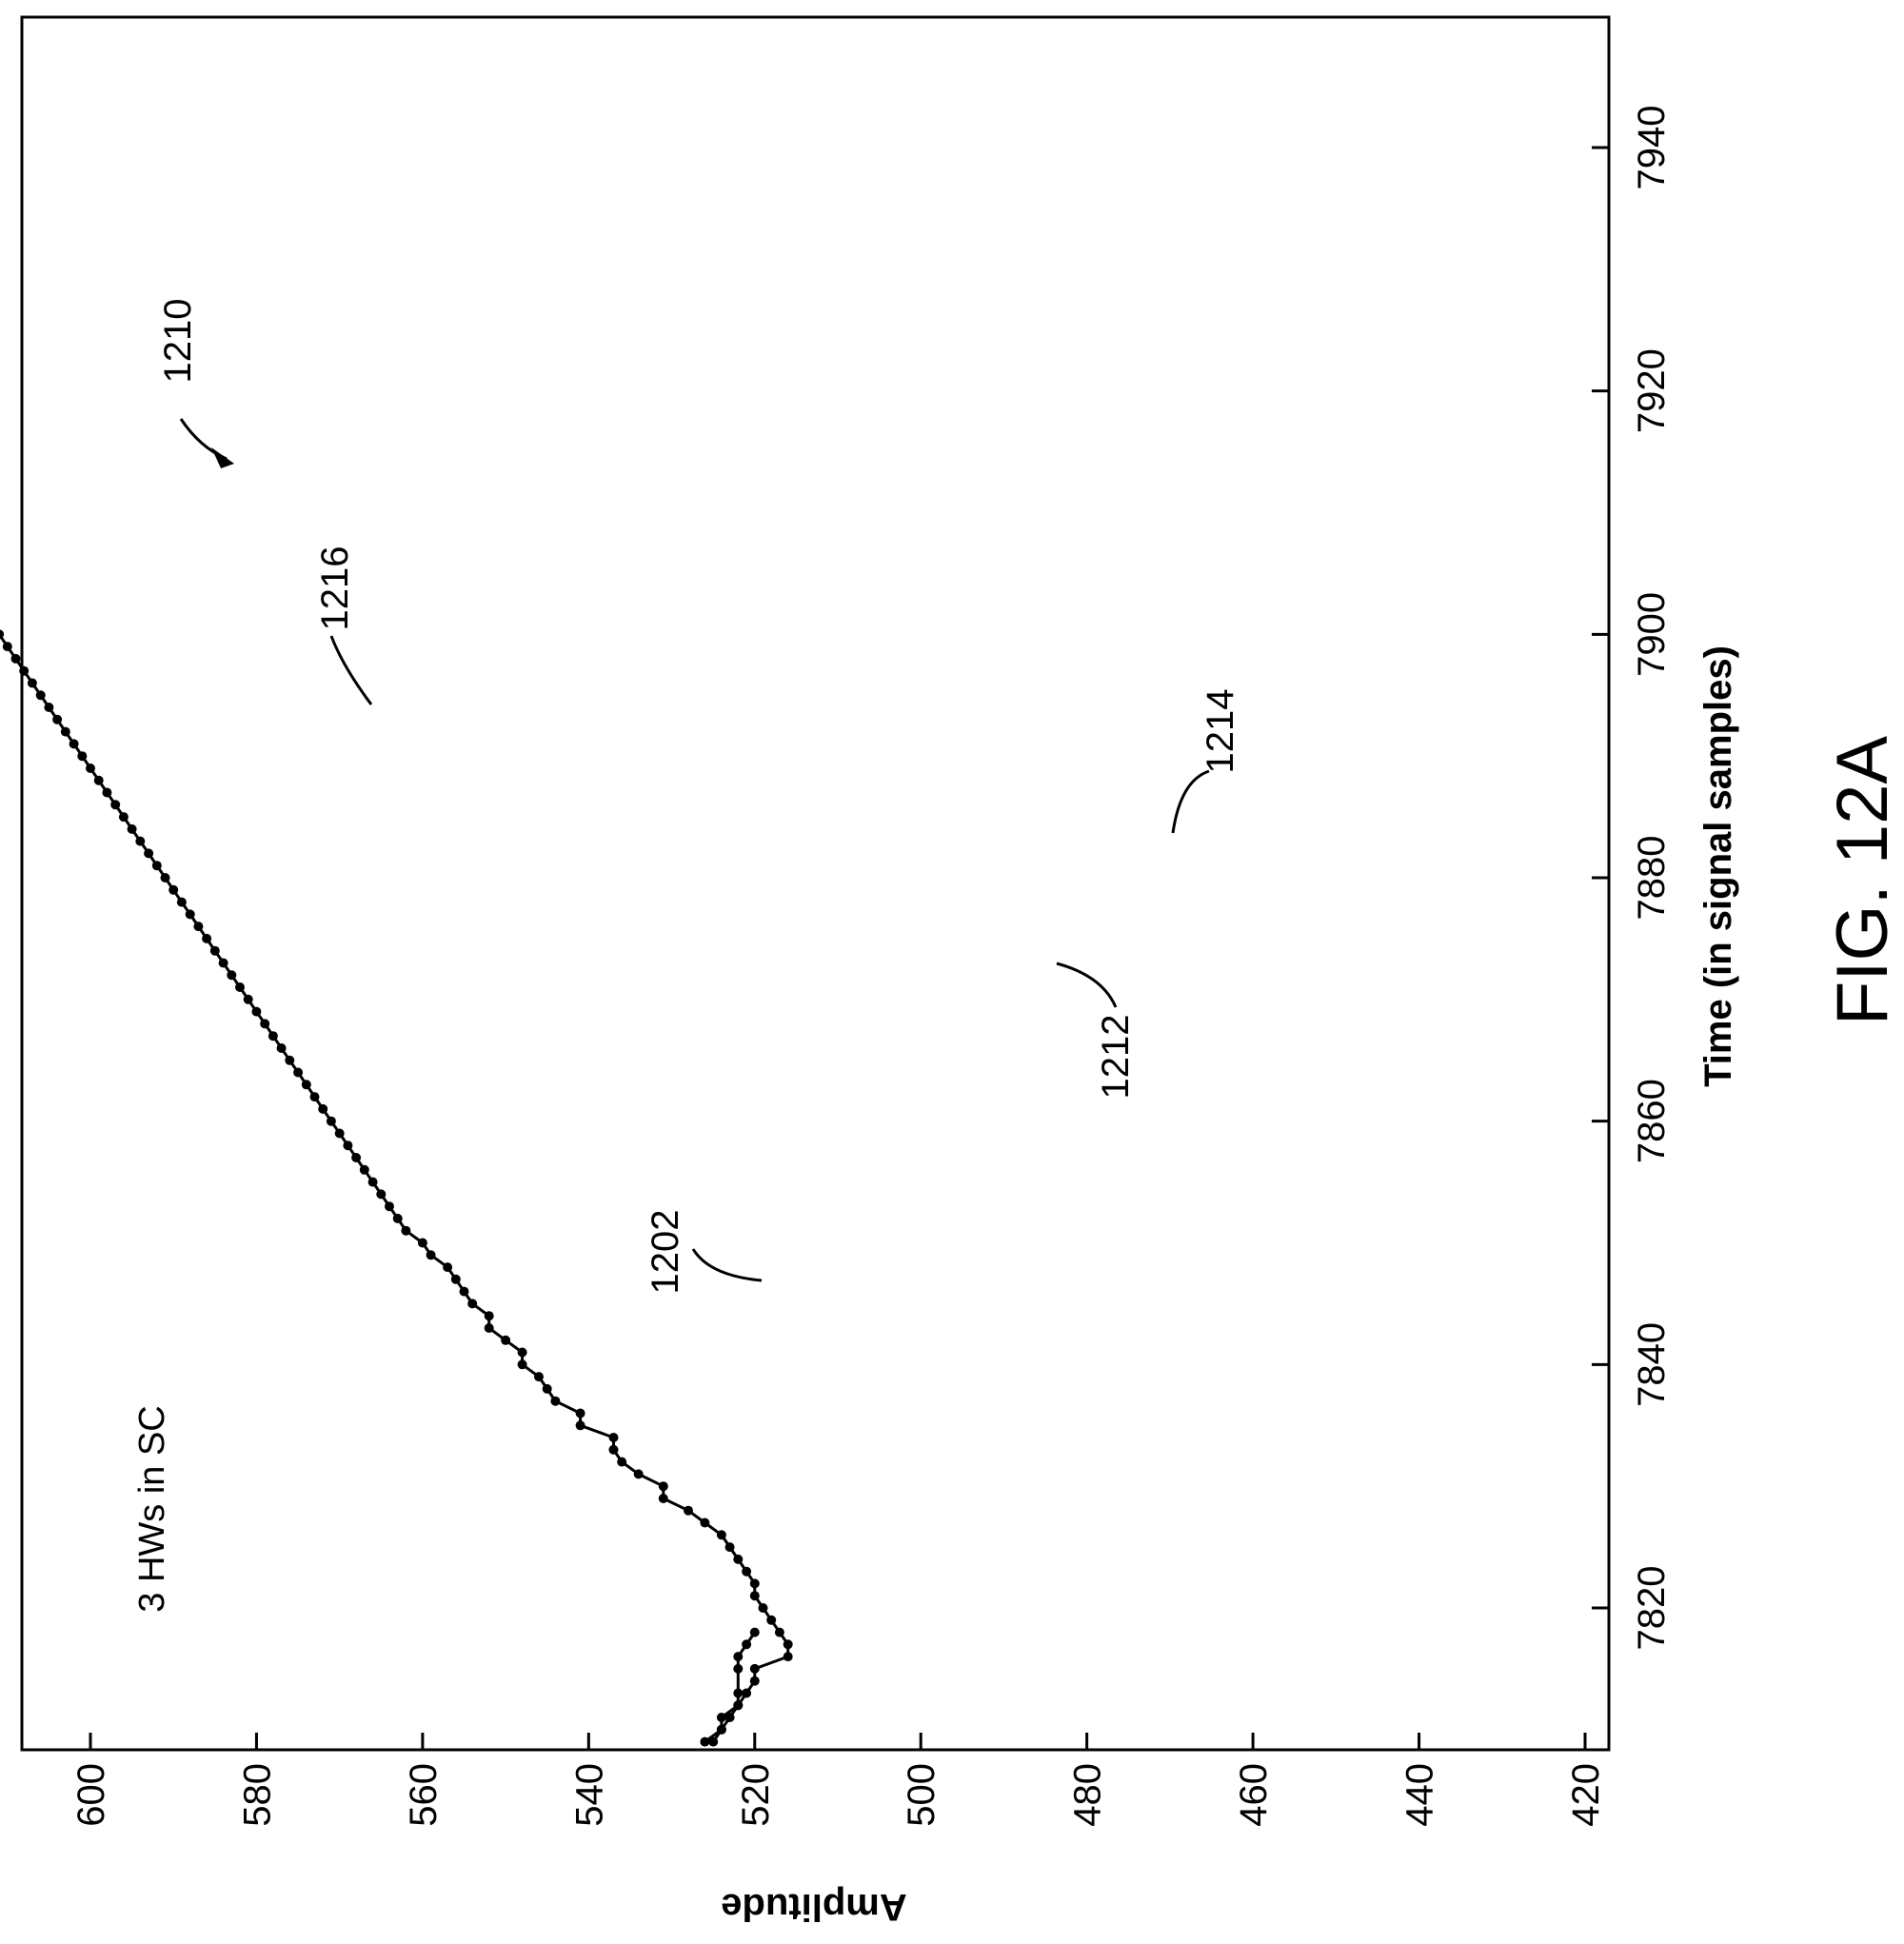  What do you see at coordinates (1652, 1609) in the screenshot?
I see `x-tick-label: 7820` at bounding box center [1652, 1609].